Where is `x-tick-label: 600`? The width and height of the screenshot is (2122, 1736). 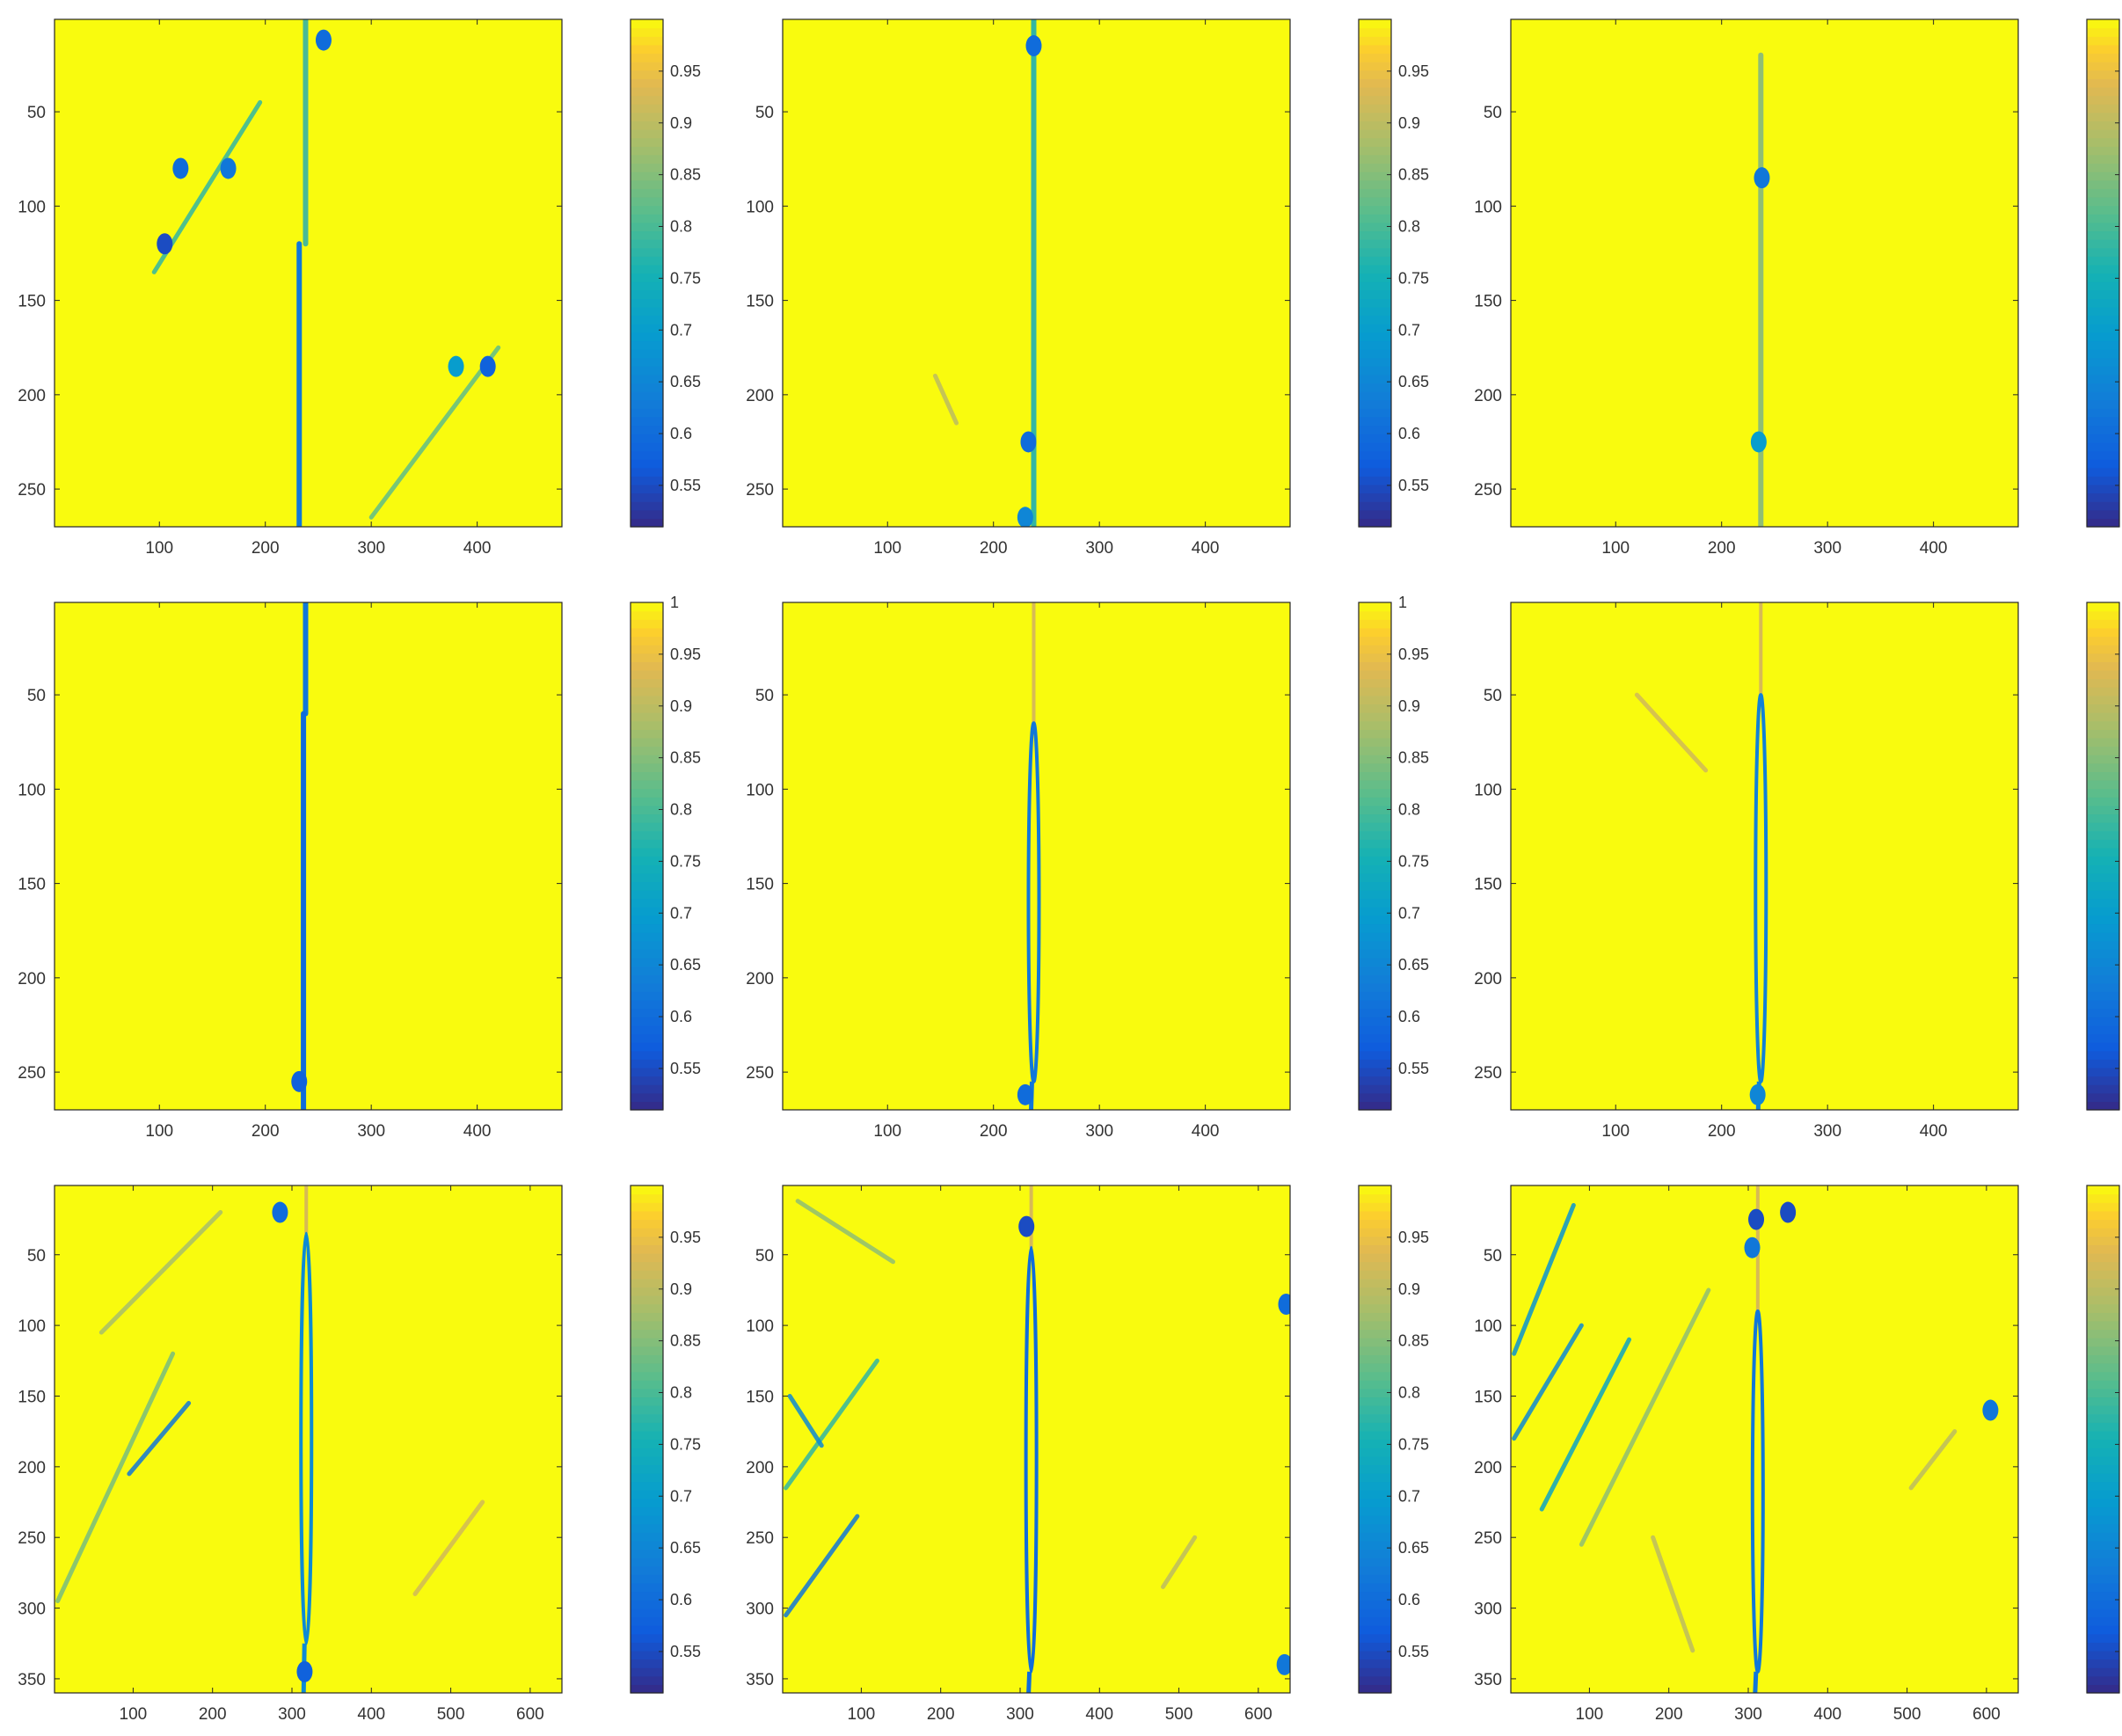
x-tick-label: 600 is located at coordinates (530, 1715).